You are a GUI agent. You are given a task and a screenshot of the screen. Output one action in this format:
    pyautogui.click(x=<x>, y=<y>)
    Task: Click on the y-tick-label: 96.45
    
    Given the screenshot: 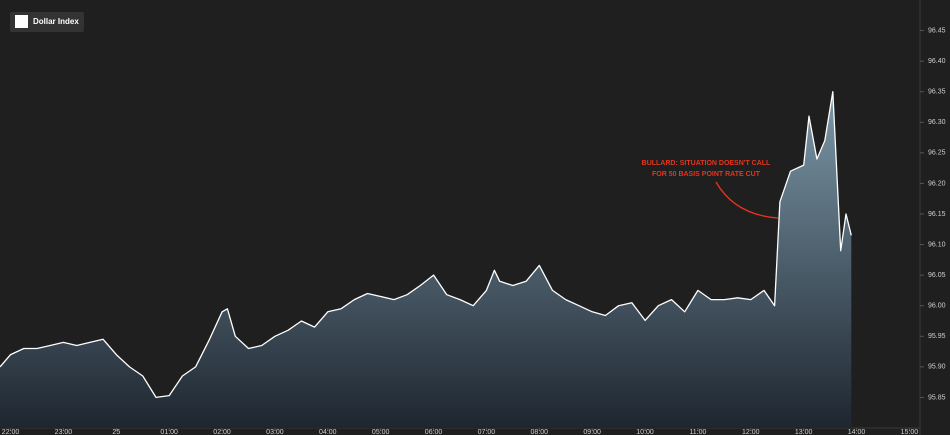 What is the action you would take?
    pyautogui.click(x=937, y=30)
    